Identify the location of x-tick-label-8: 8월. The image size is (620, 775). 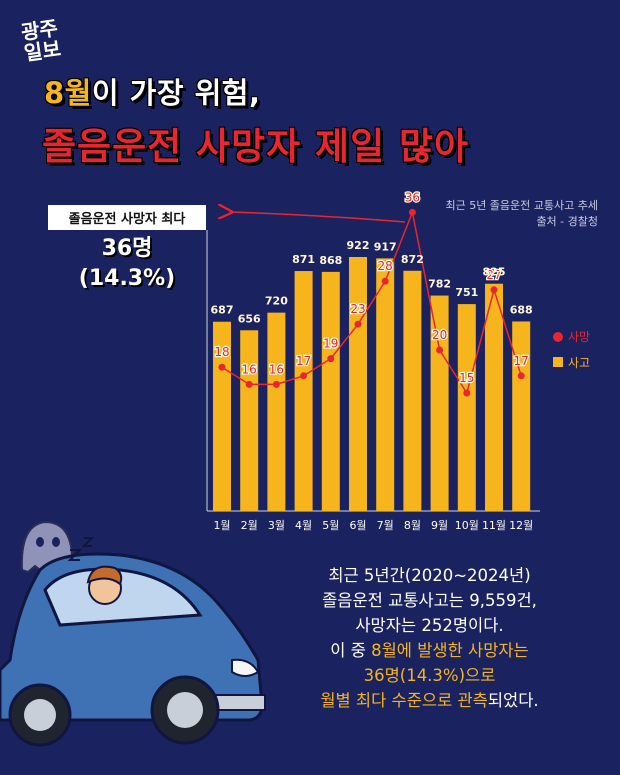
(412, 525).